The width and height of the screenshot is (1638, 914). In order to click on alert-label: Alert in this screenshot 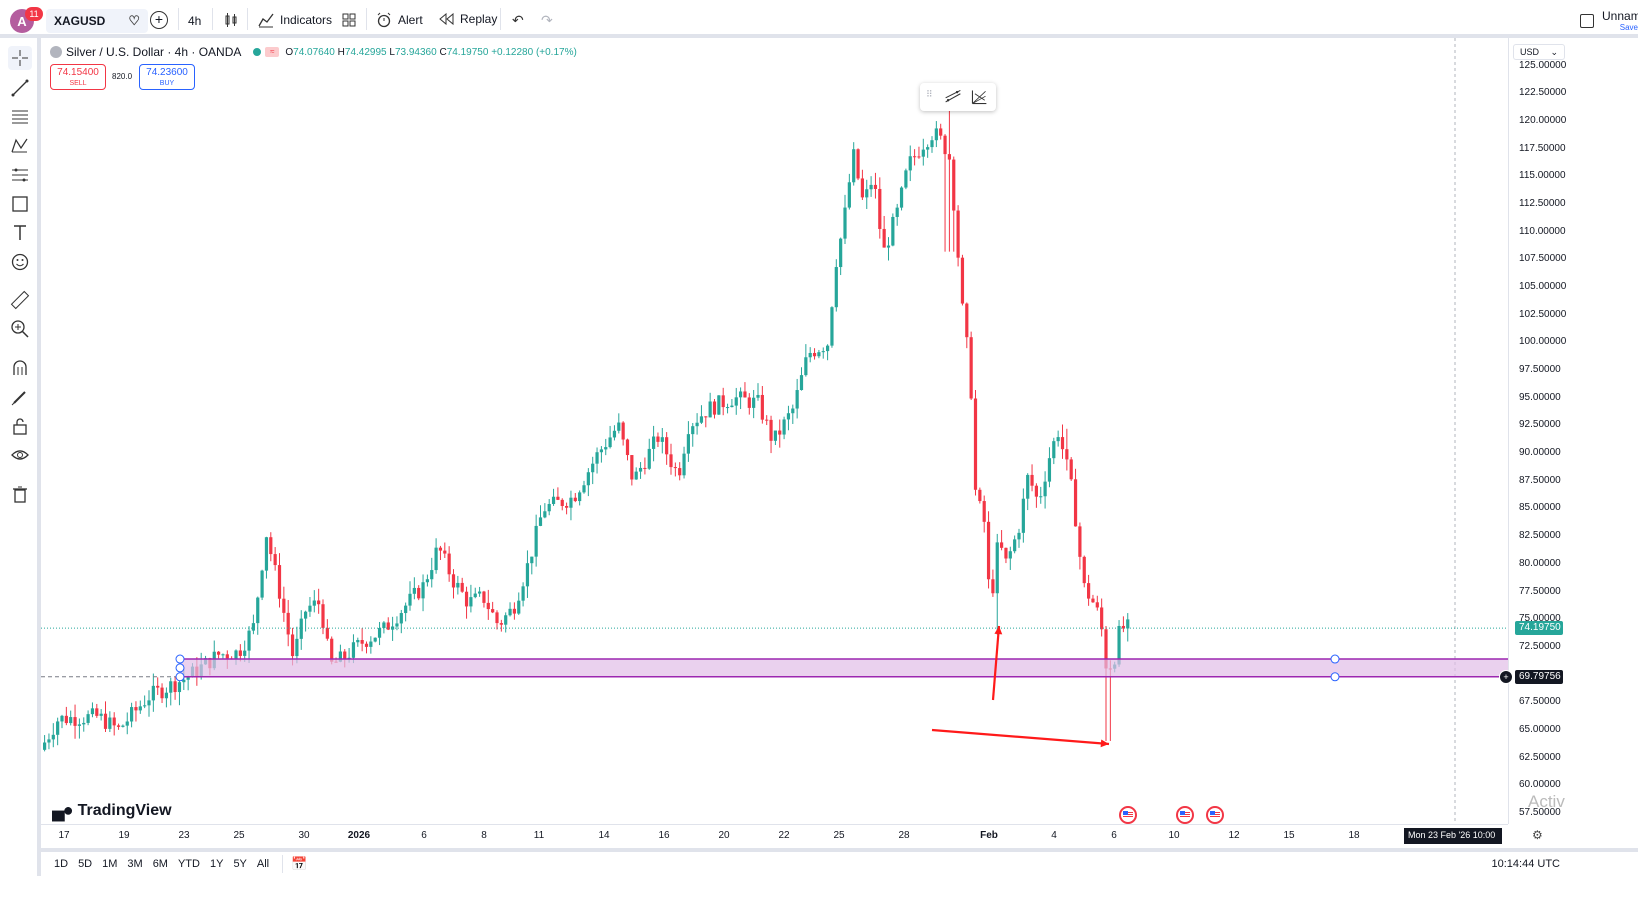, I will do `click(410, 20)`.